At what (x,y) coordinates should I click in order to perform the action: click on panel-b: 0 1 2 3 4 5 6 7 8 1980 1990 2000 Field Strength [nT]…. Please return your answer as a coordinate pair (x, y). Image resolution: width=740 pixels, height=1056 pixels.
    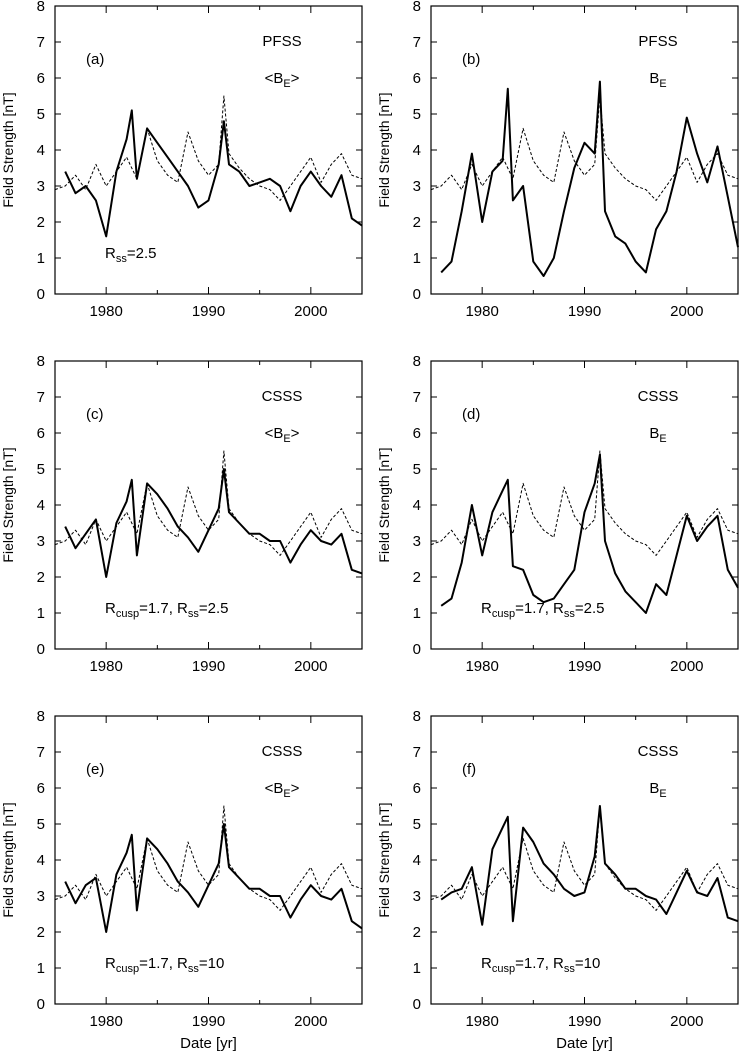
    Looking at the image, I should click on (557, 160).